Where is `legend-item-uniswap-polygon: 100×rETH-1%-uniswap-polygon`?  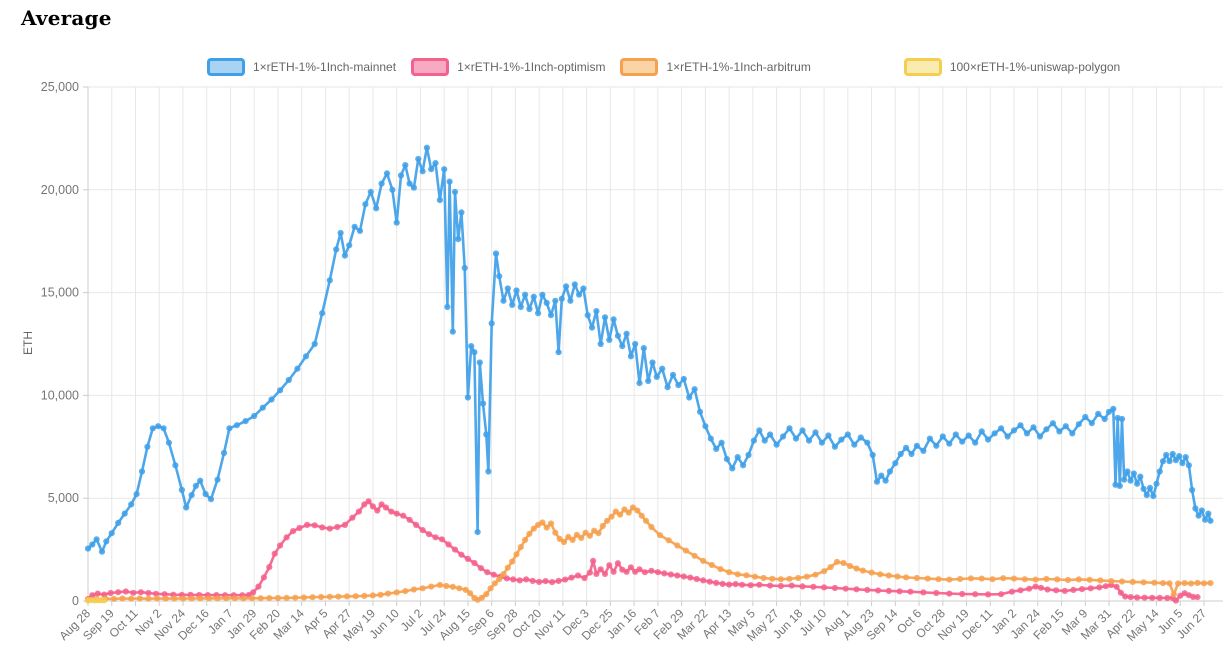 legend-item-uniswap-polygon: 100×rETH-1%-uniswap-polygon is located at coordinates (1011, 67).